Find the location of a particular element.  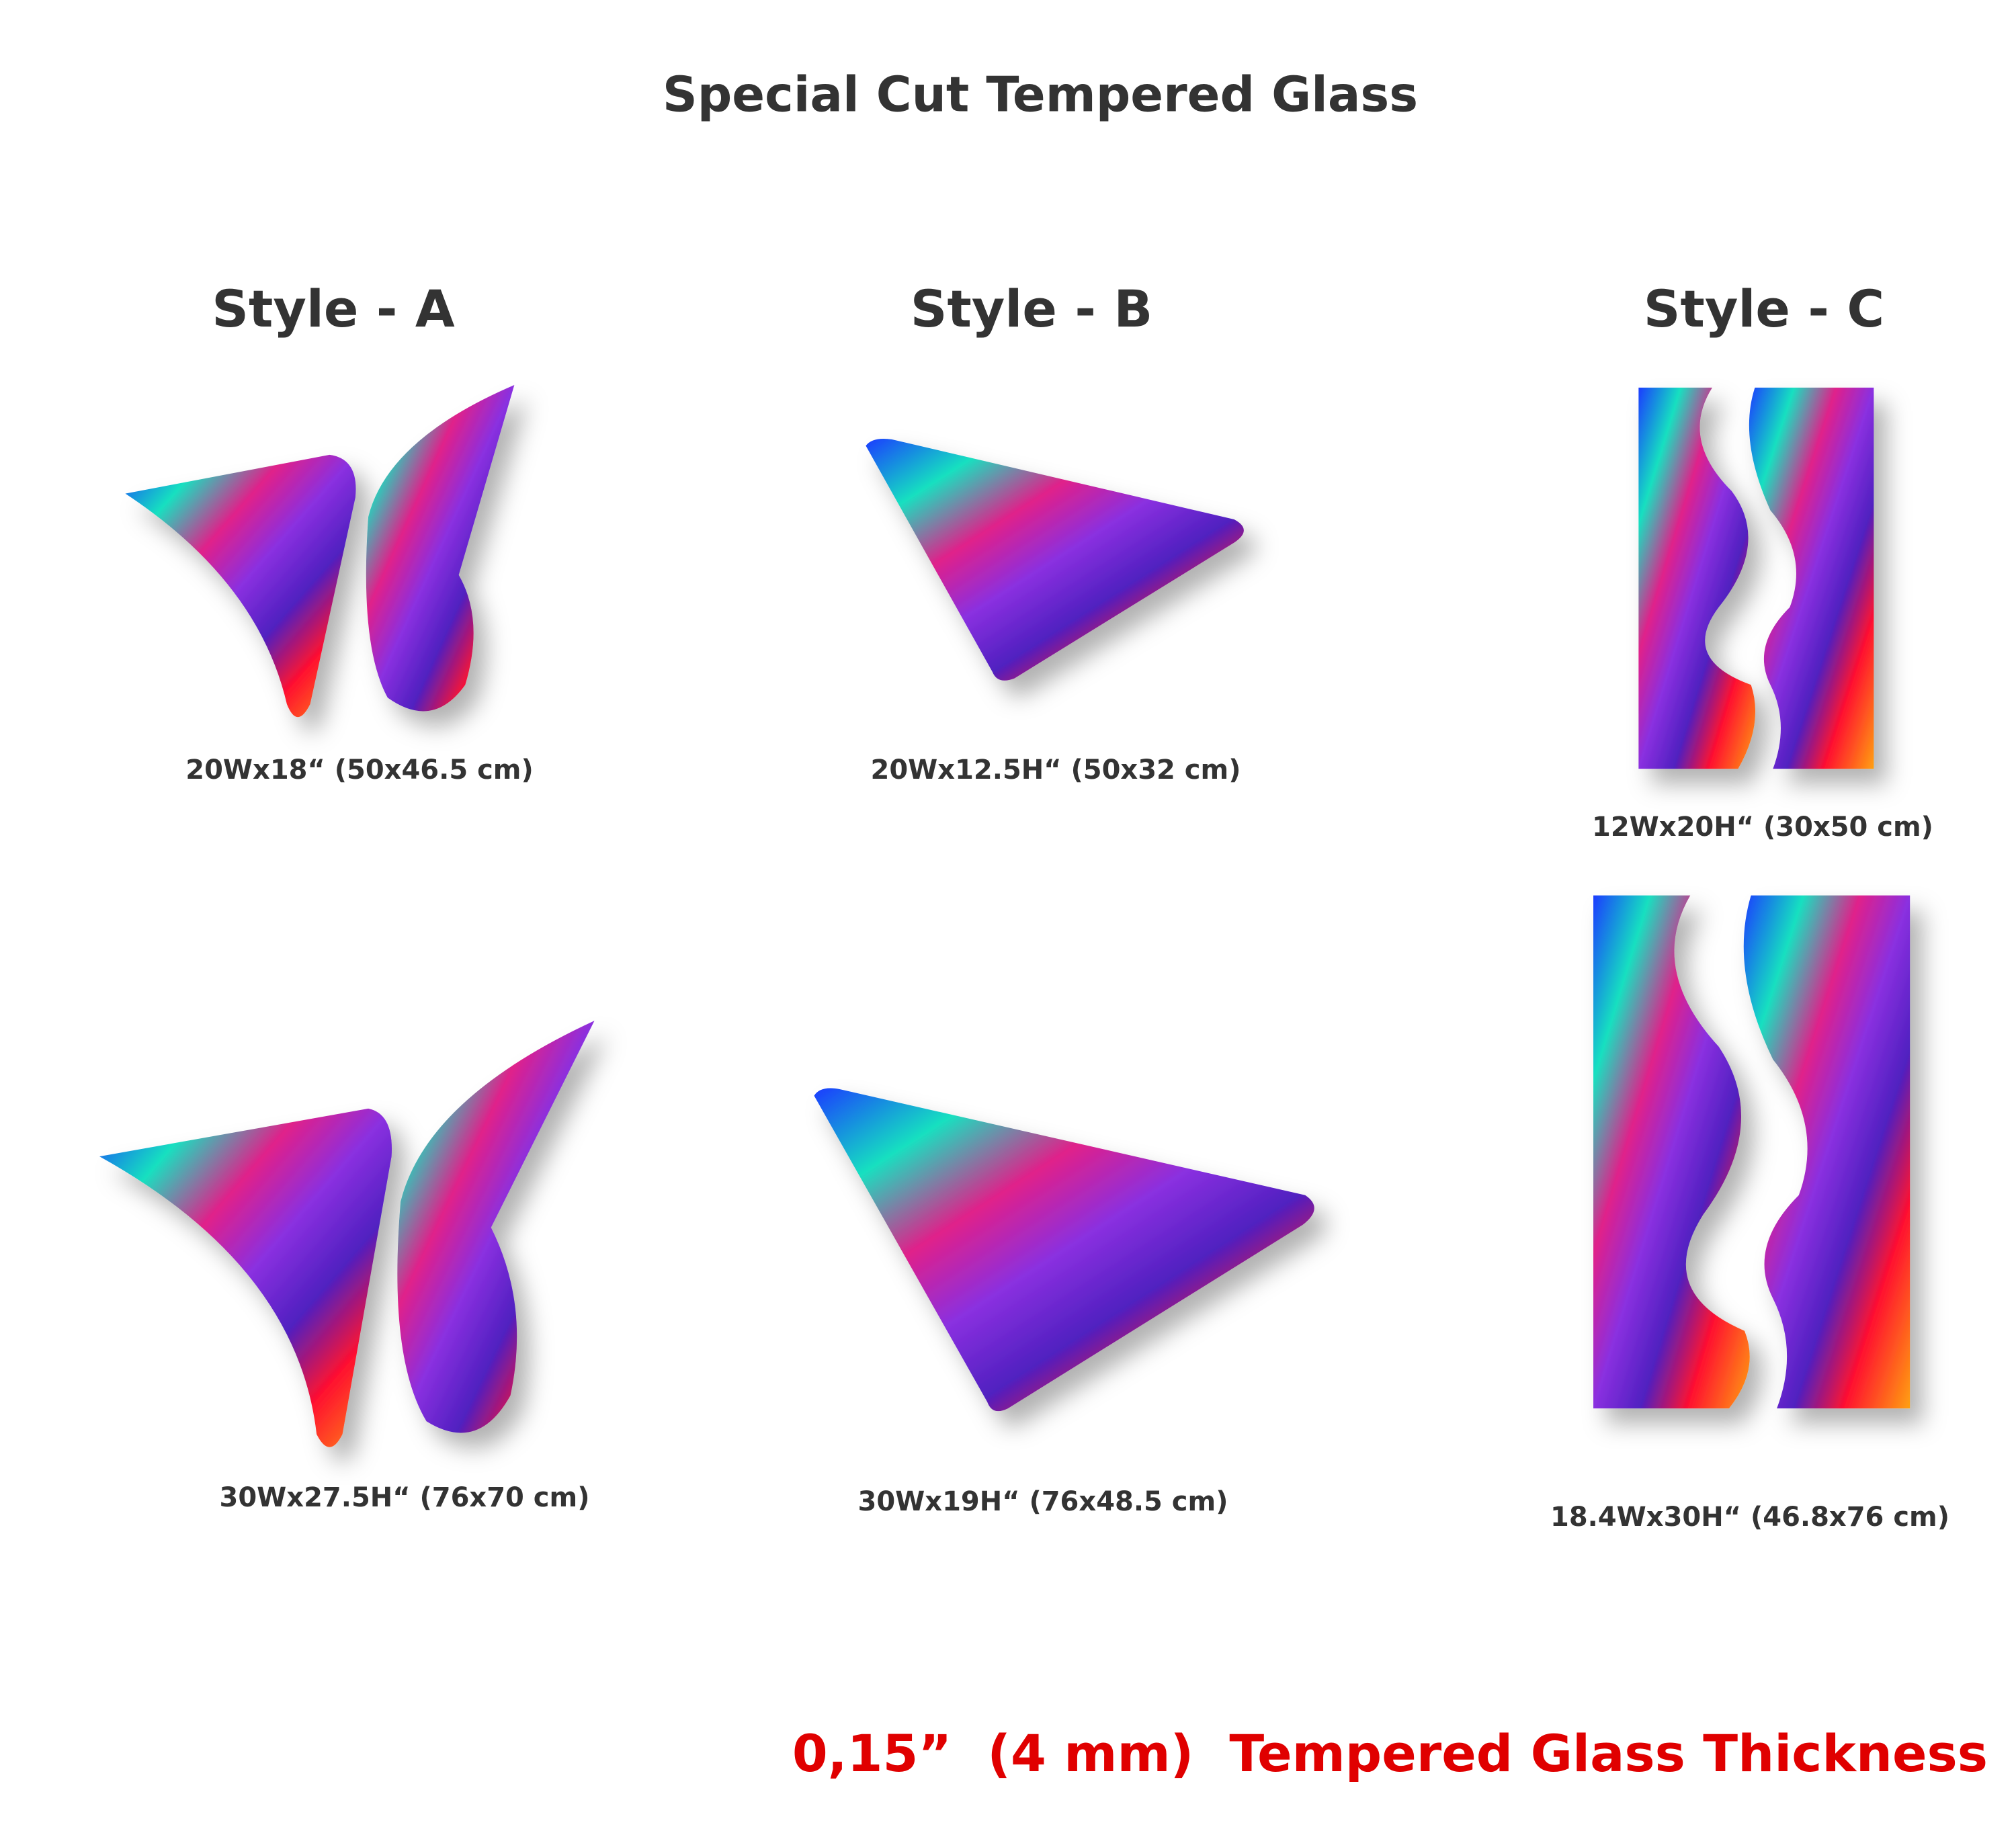

style-c-small-left is located at coordinates (1697, 578).